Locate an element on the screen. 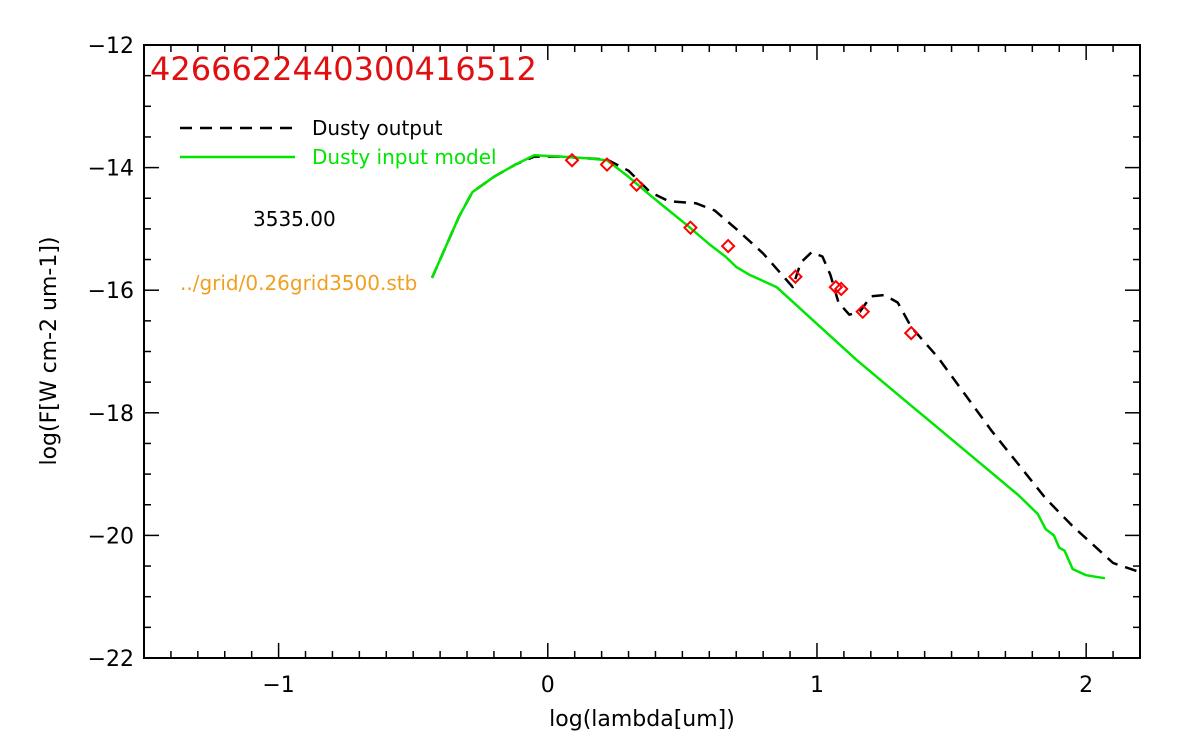  x-tick-label: −1 is located at coordinates (278, 685).